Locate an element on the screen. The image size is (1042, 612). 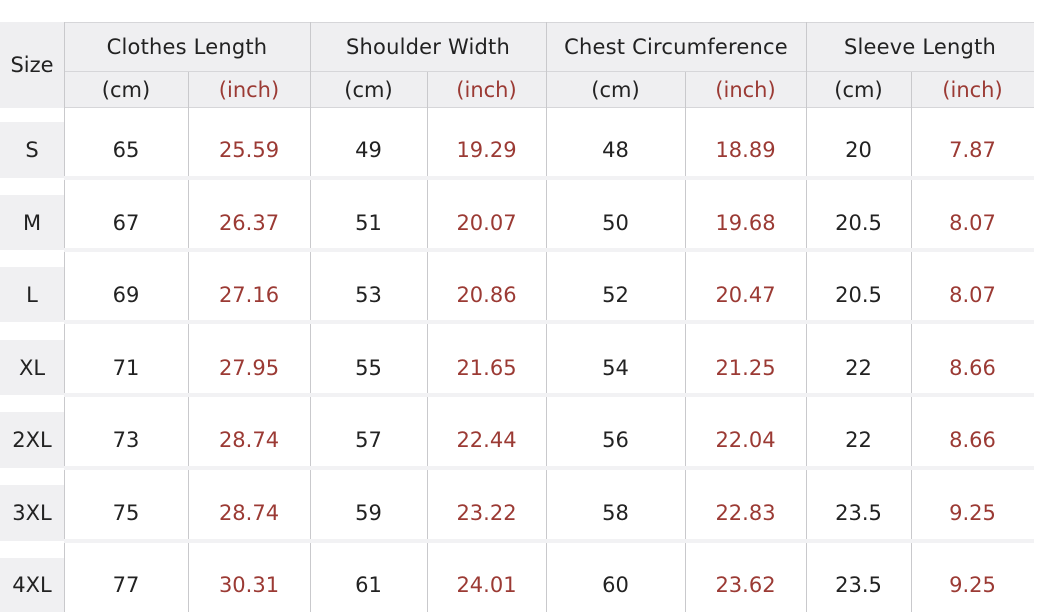
table-cell: 26.37 is located at coordinates (249, 222).